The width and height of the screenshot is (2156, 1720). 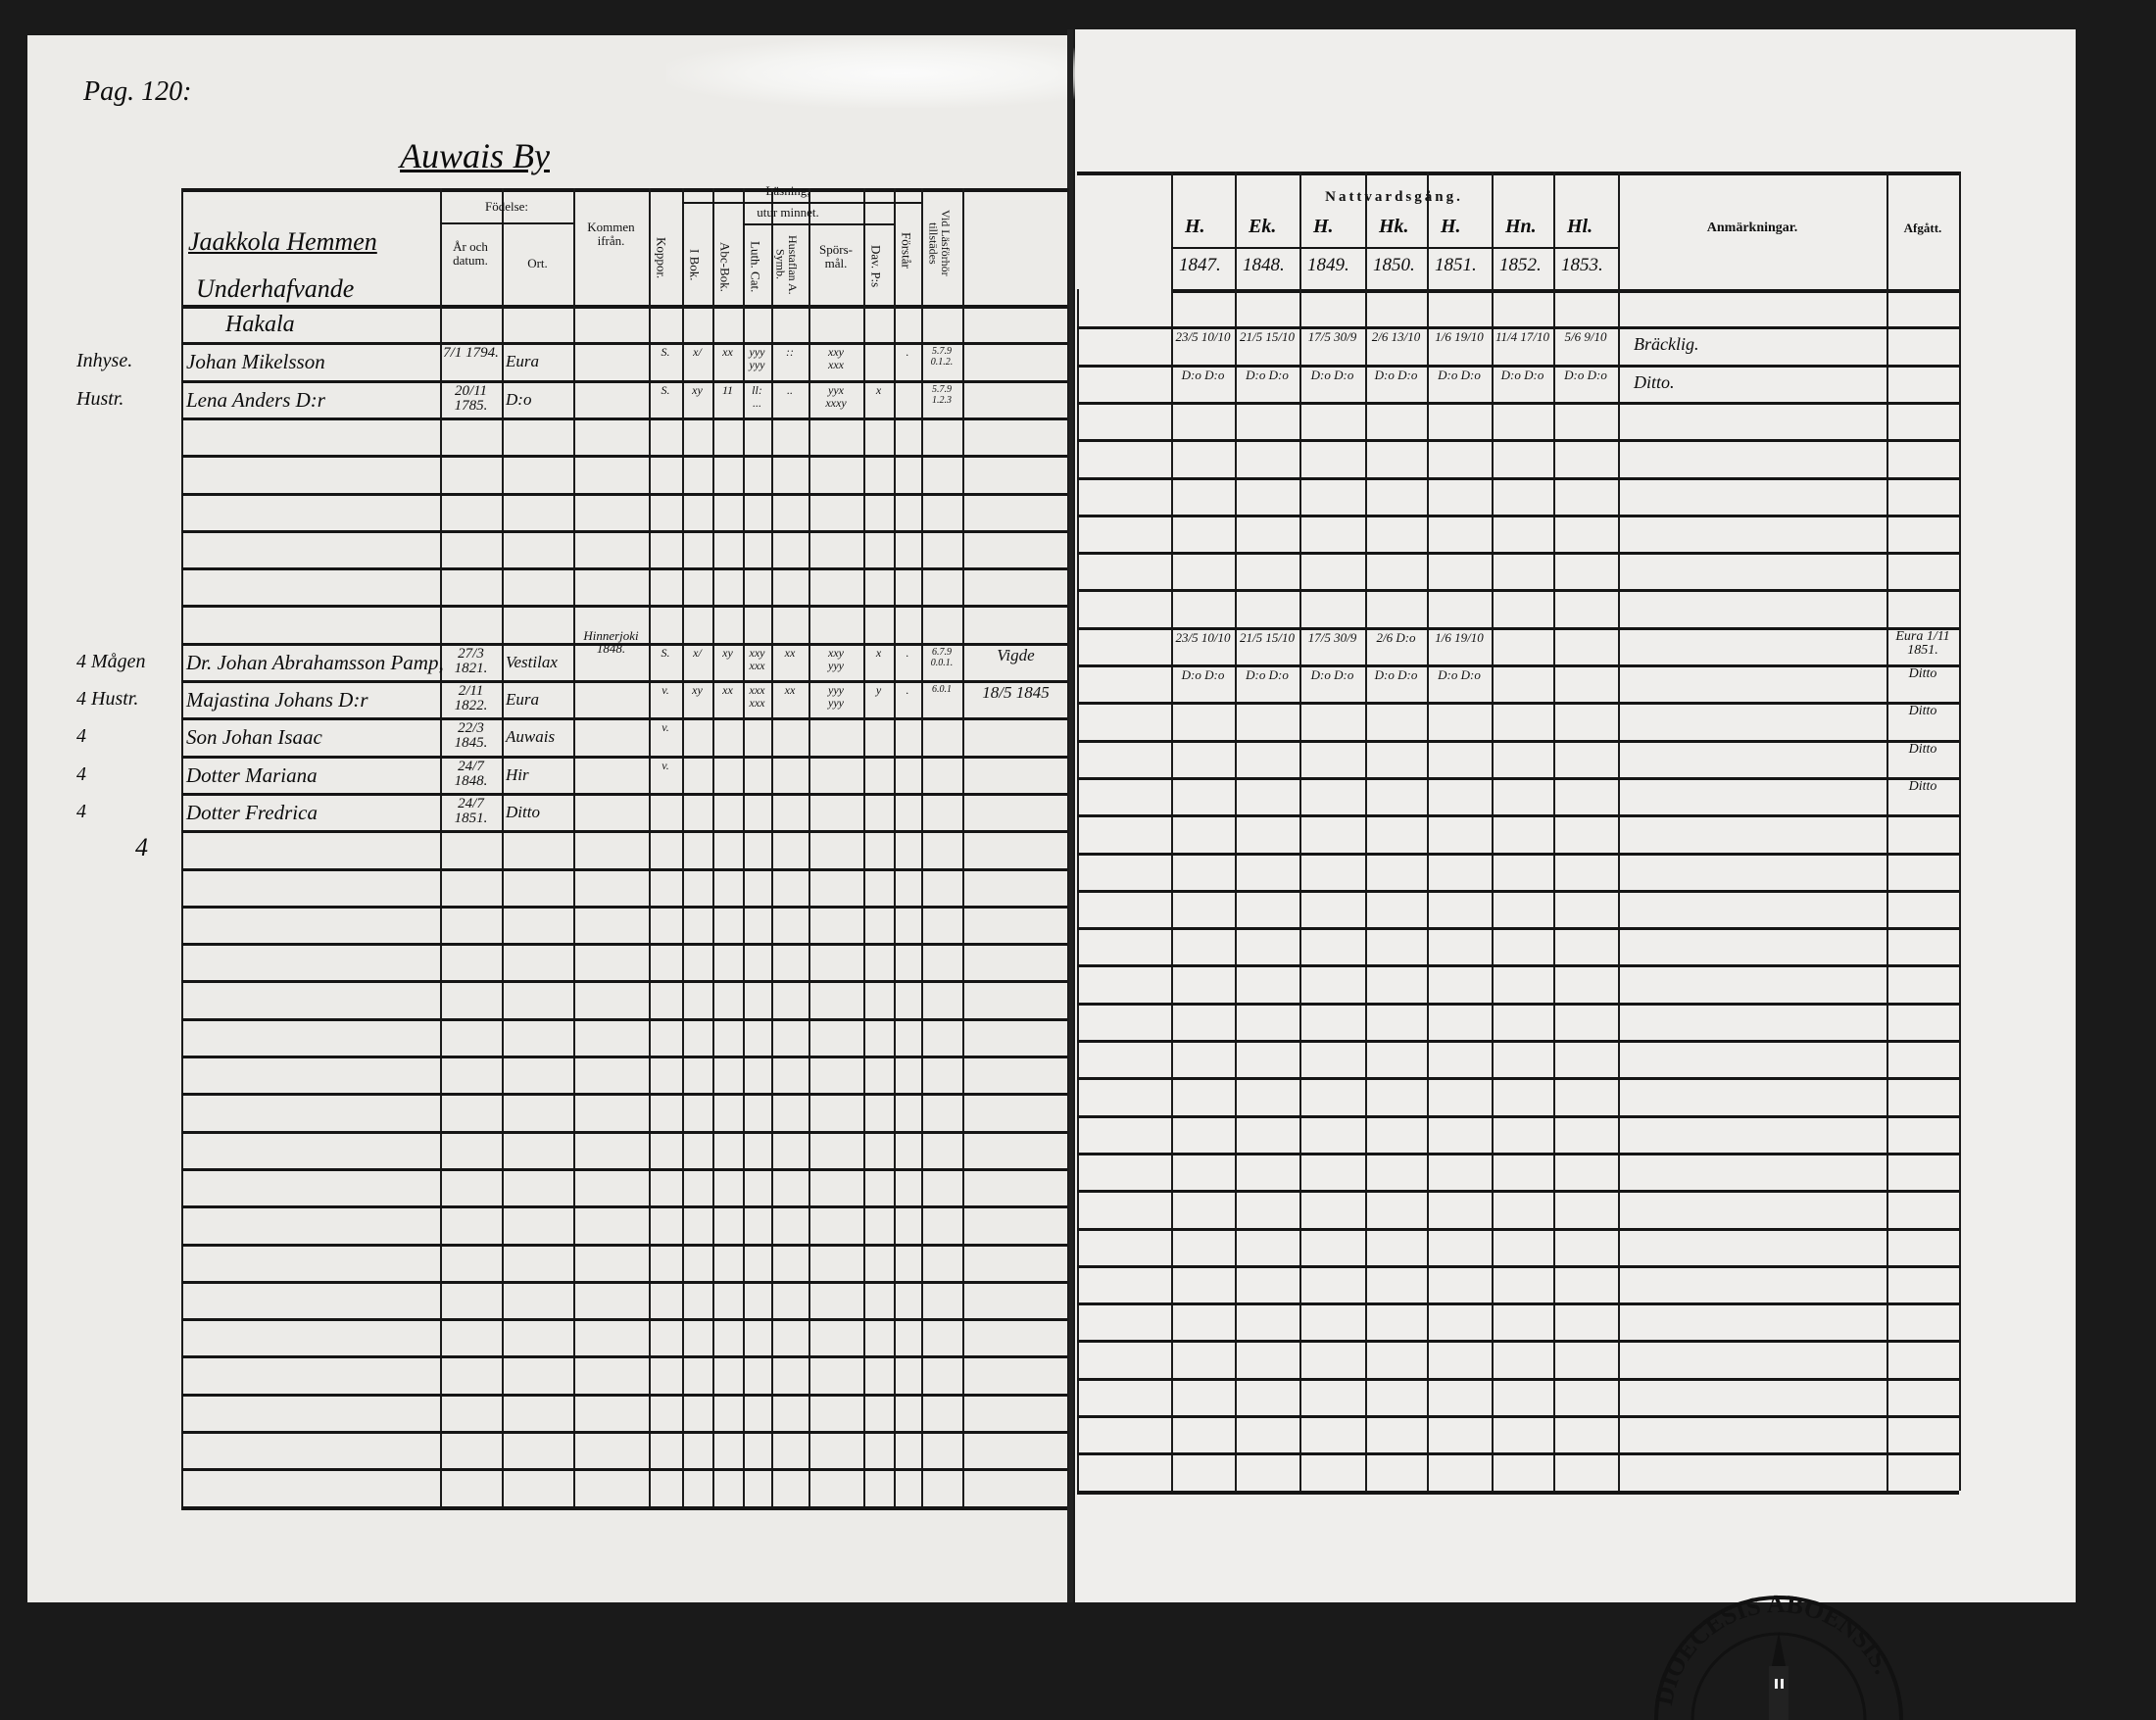 What do you see at coordinates (695, 264) in the screenshot?
I see `book-header: I Bok.` at bounding box center [695, 264].